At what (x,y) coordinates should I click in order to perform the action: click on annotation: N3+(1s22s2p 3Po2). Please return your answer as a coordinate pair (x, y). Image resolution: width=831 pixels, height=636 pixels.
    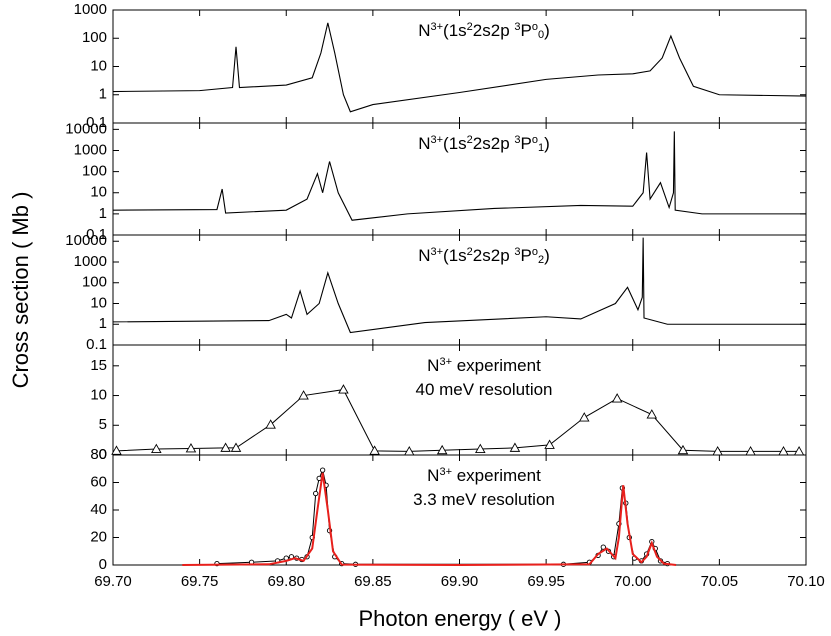
    Looking at the image, I should click on (484, 256).